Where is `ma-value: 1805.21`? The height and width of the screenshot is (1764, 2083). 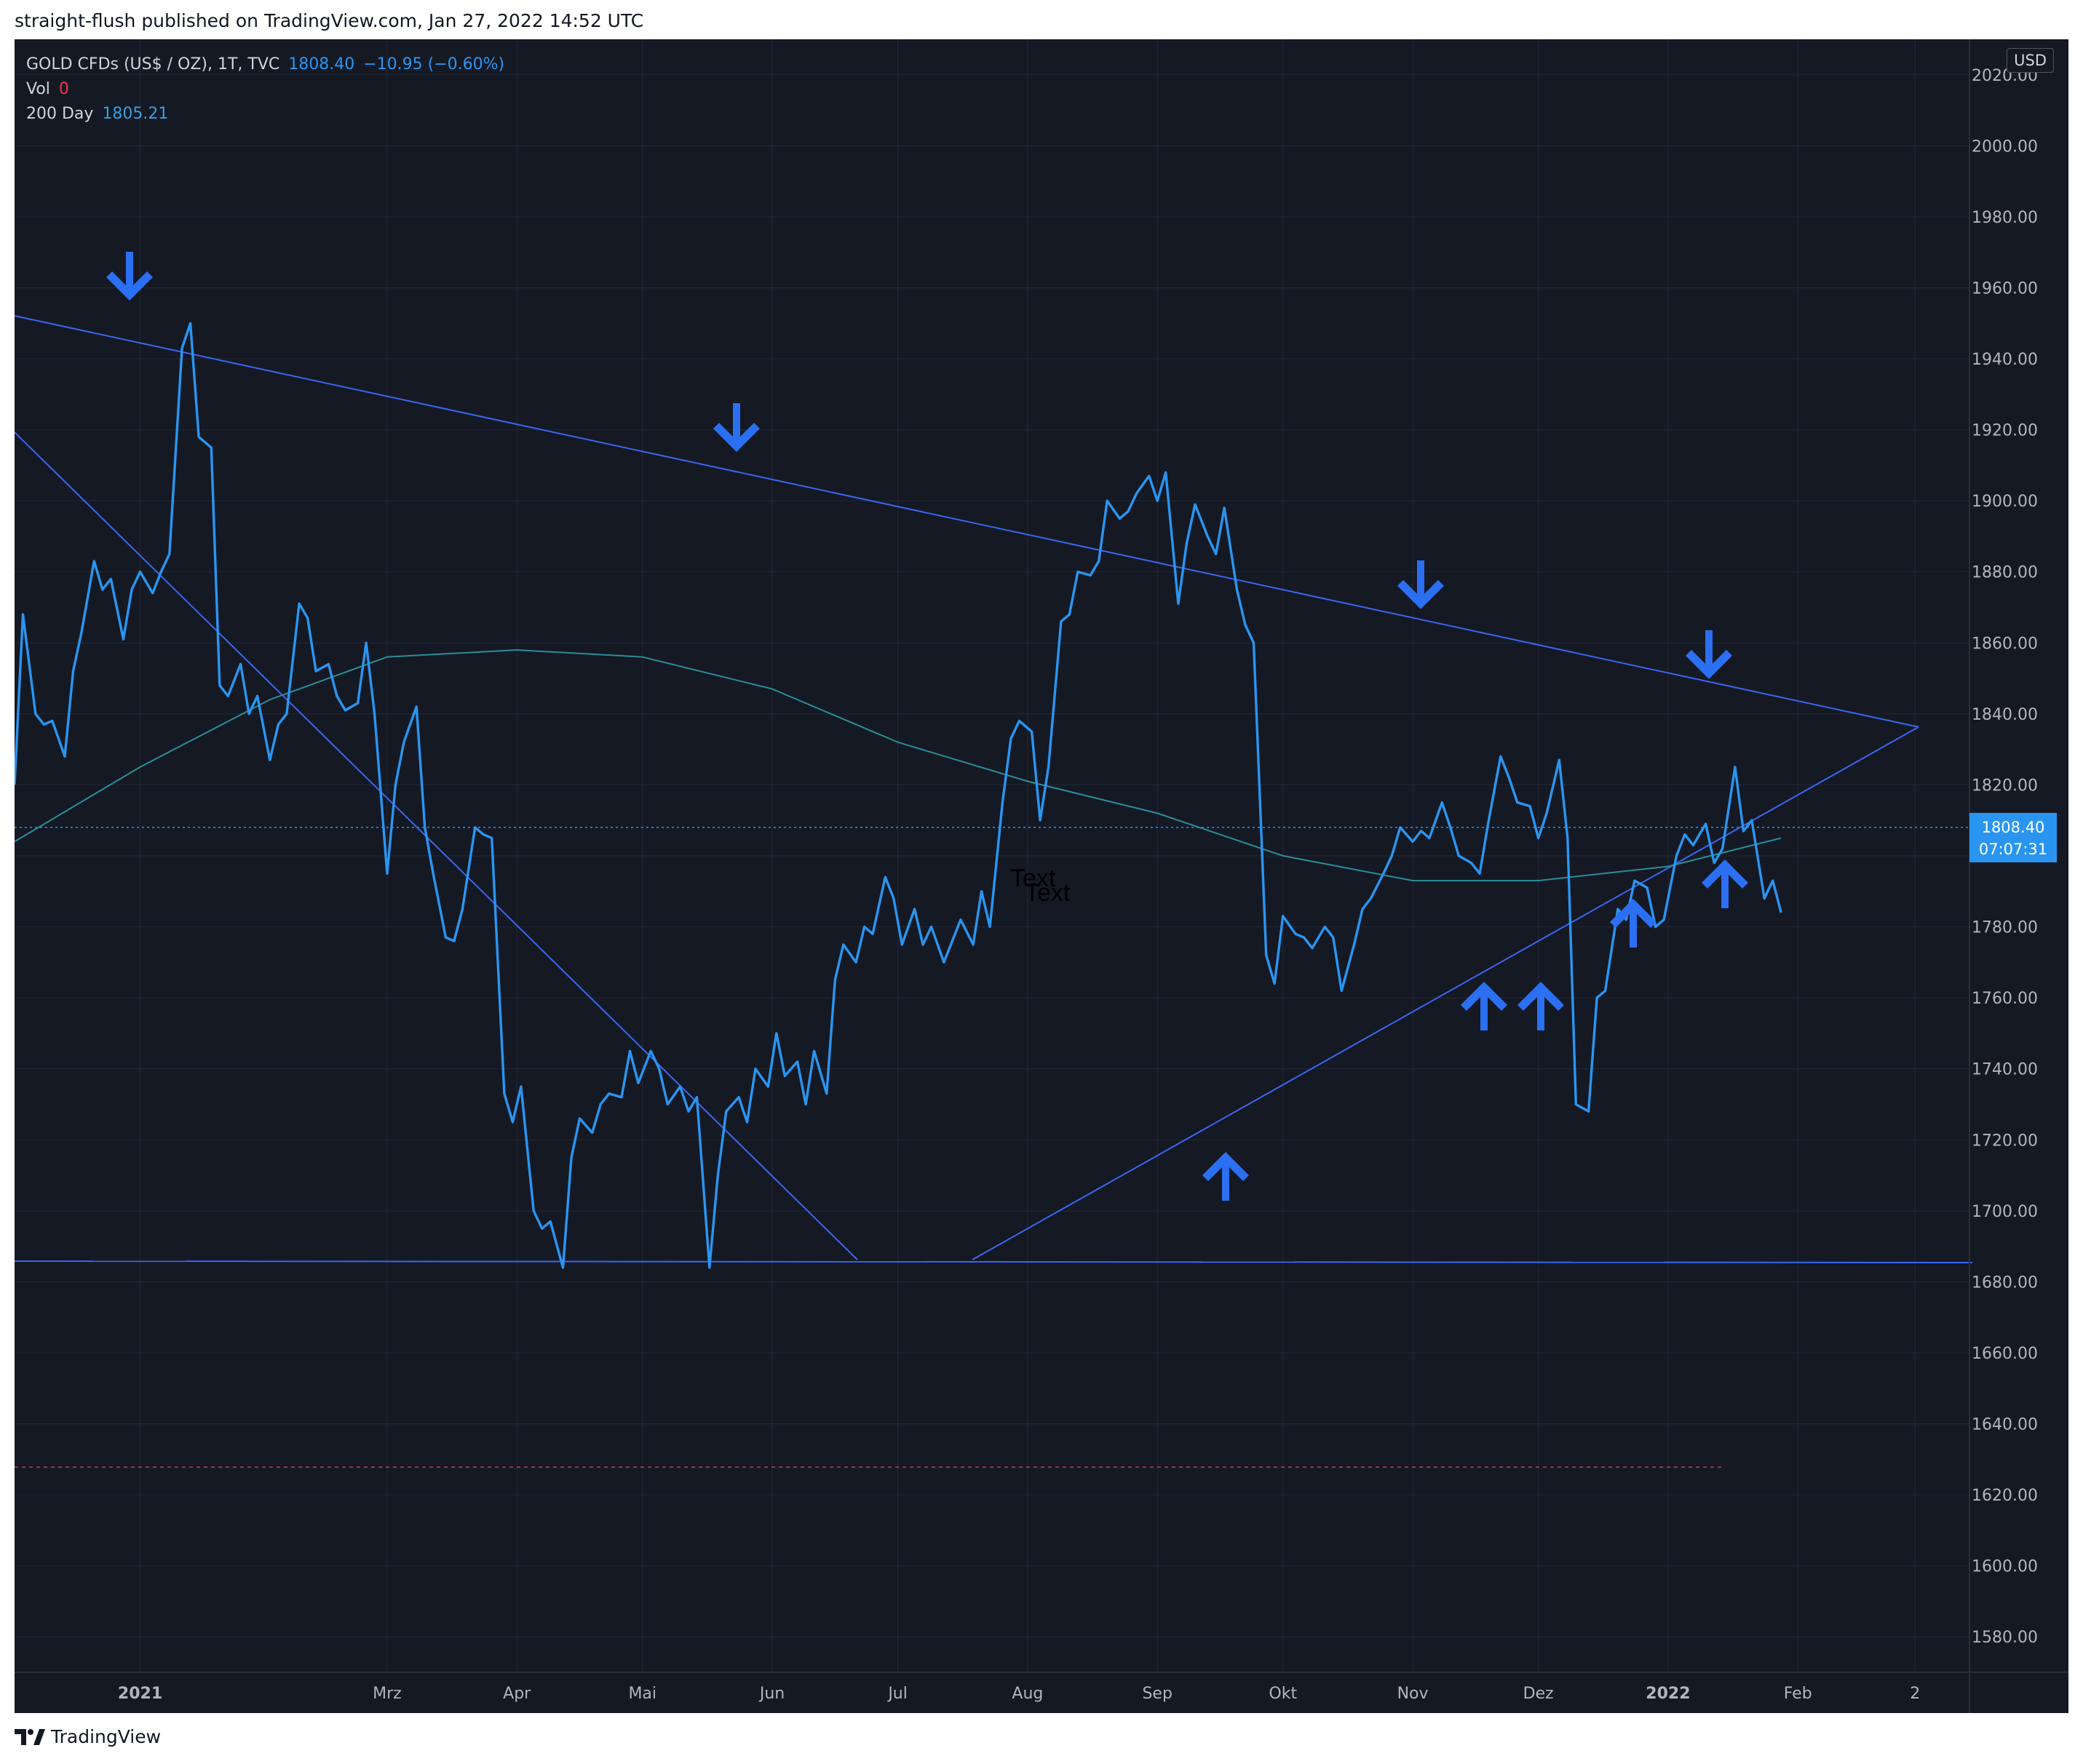
ma-value: 1805.21 is located at coordinates (135, 114).